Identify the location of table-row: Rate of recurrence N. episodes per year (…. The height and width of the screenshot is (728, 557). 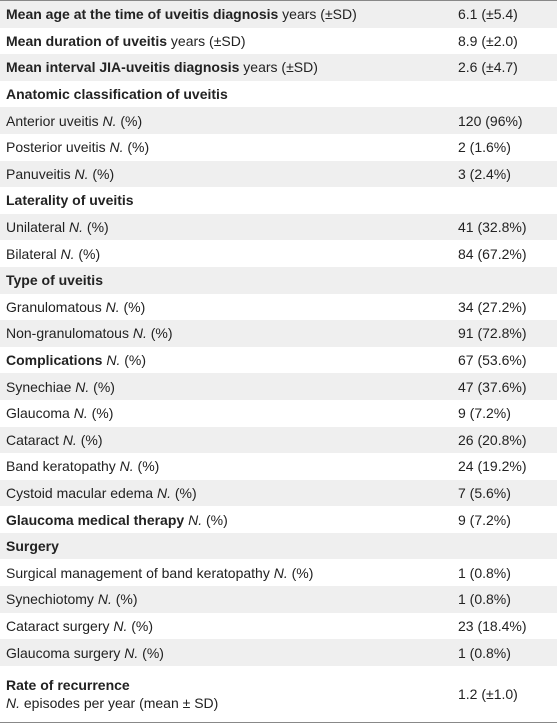
(278, 694).